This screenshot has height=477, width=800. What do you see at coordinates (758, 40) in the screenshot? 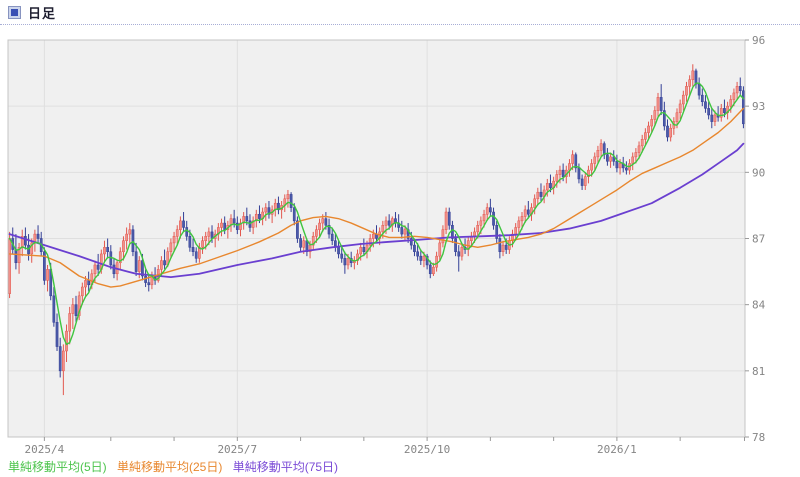
I see `y-axis-label: 96` at bounding box center [758, 40].